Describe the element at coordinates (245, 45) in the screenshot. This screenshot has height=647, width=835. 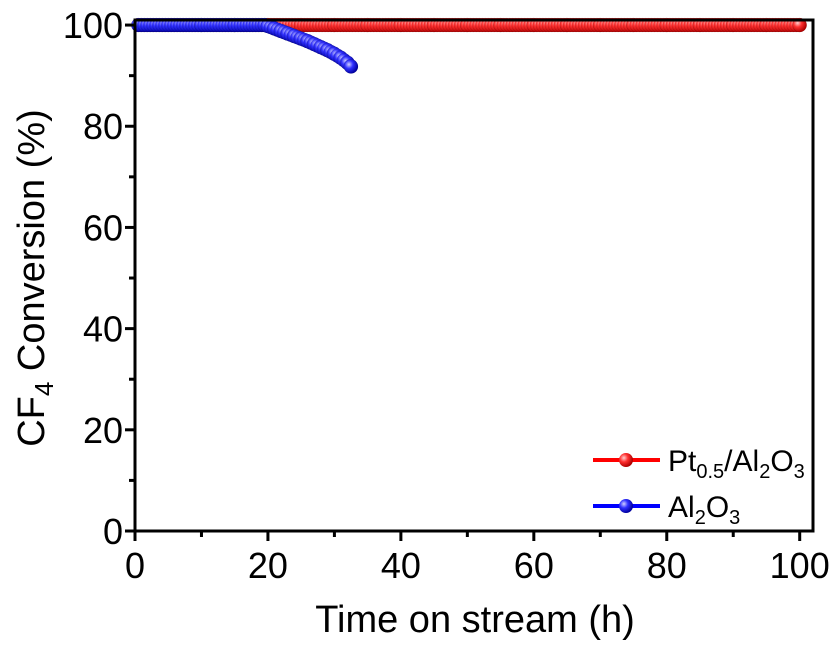
I see `series-al2o3` at that location.